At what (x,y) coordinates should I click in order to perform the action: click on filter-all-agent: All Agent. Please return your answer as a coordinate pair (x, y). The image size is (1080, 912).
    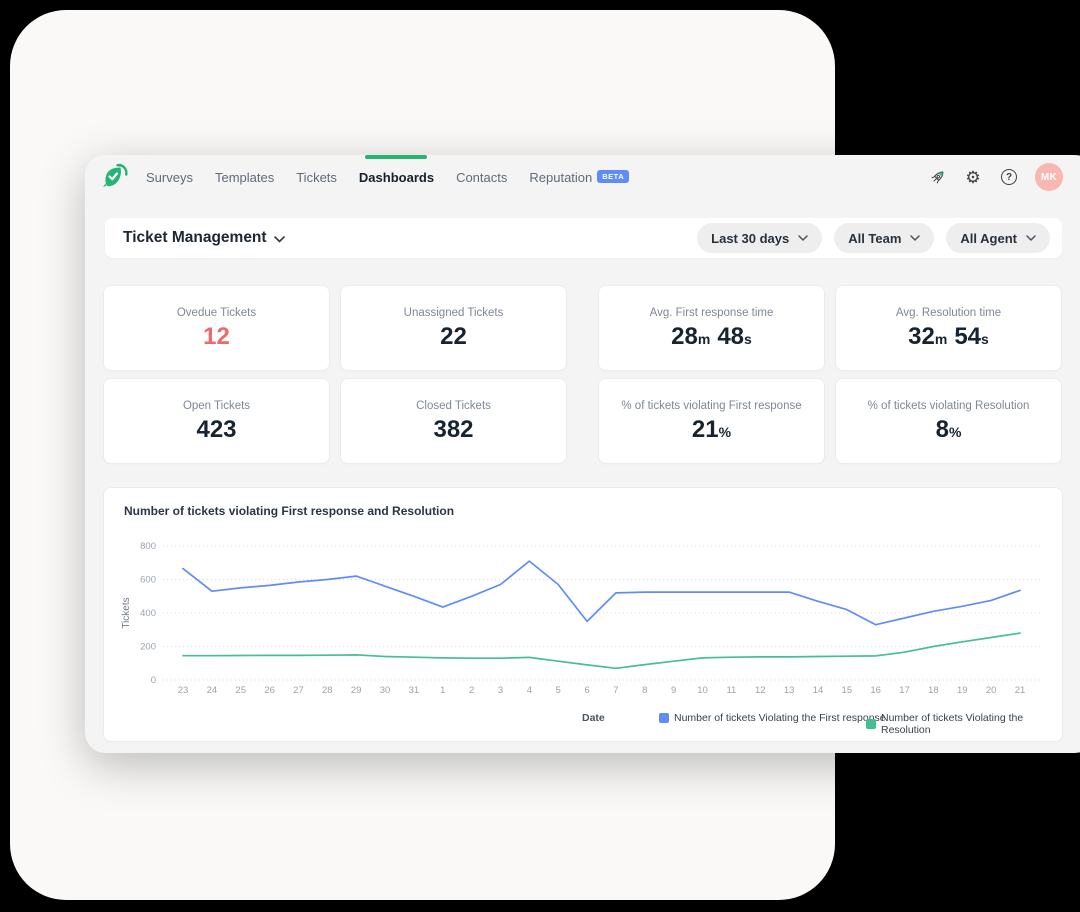
    Looking at the image, I should click on (998, 238).